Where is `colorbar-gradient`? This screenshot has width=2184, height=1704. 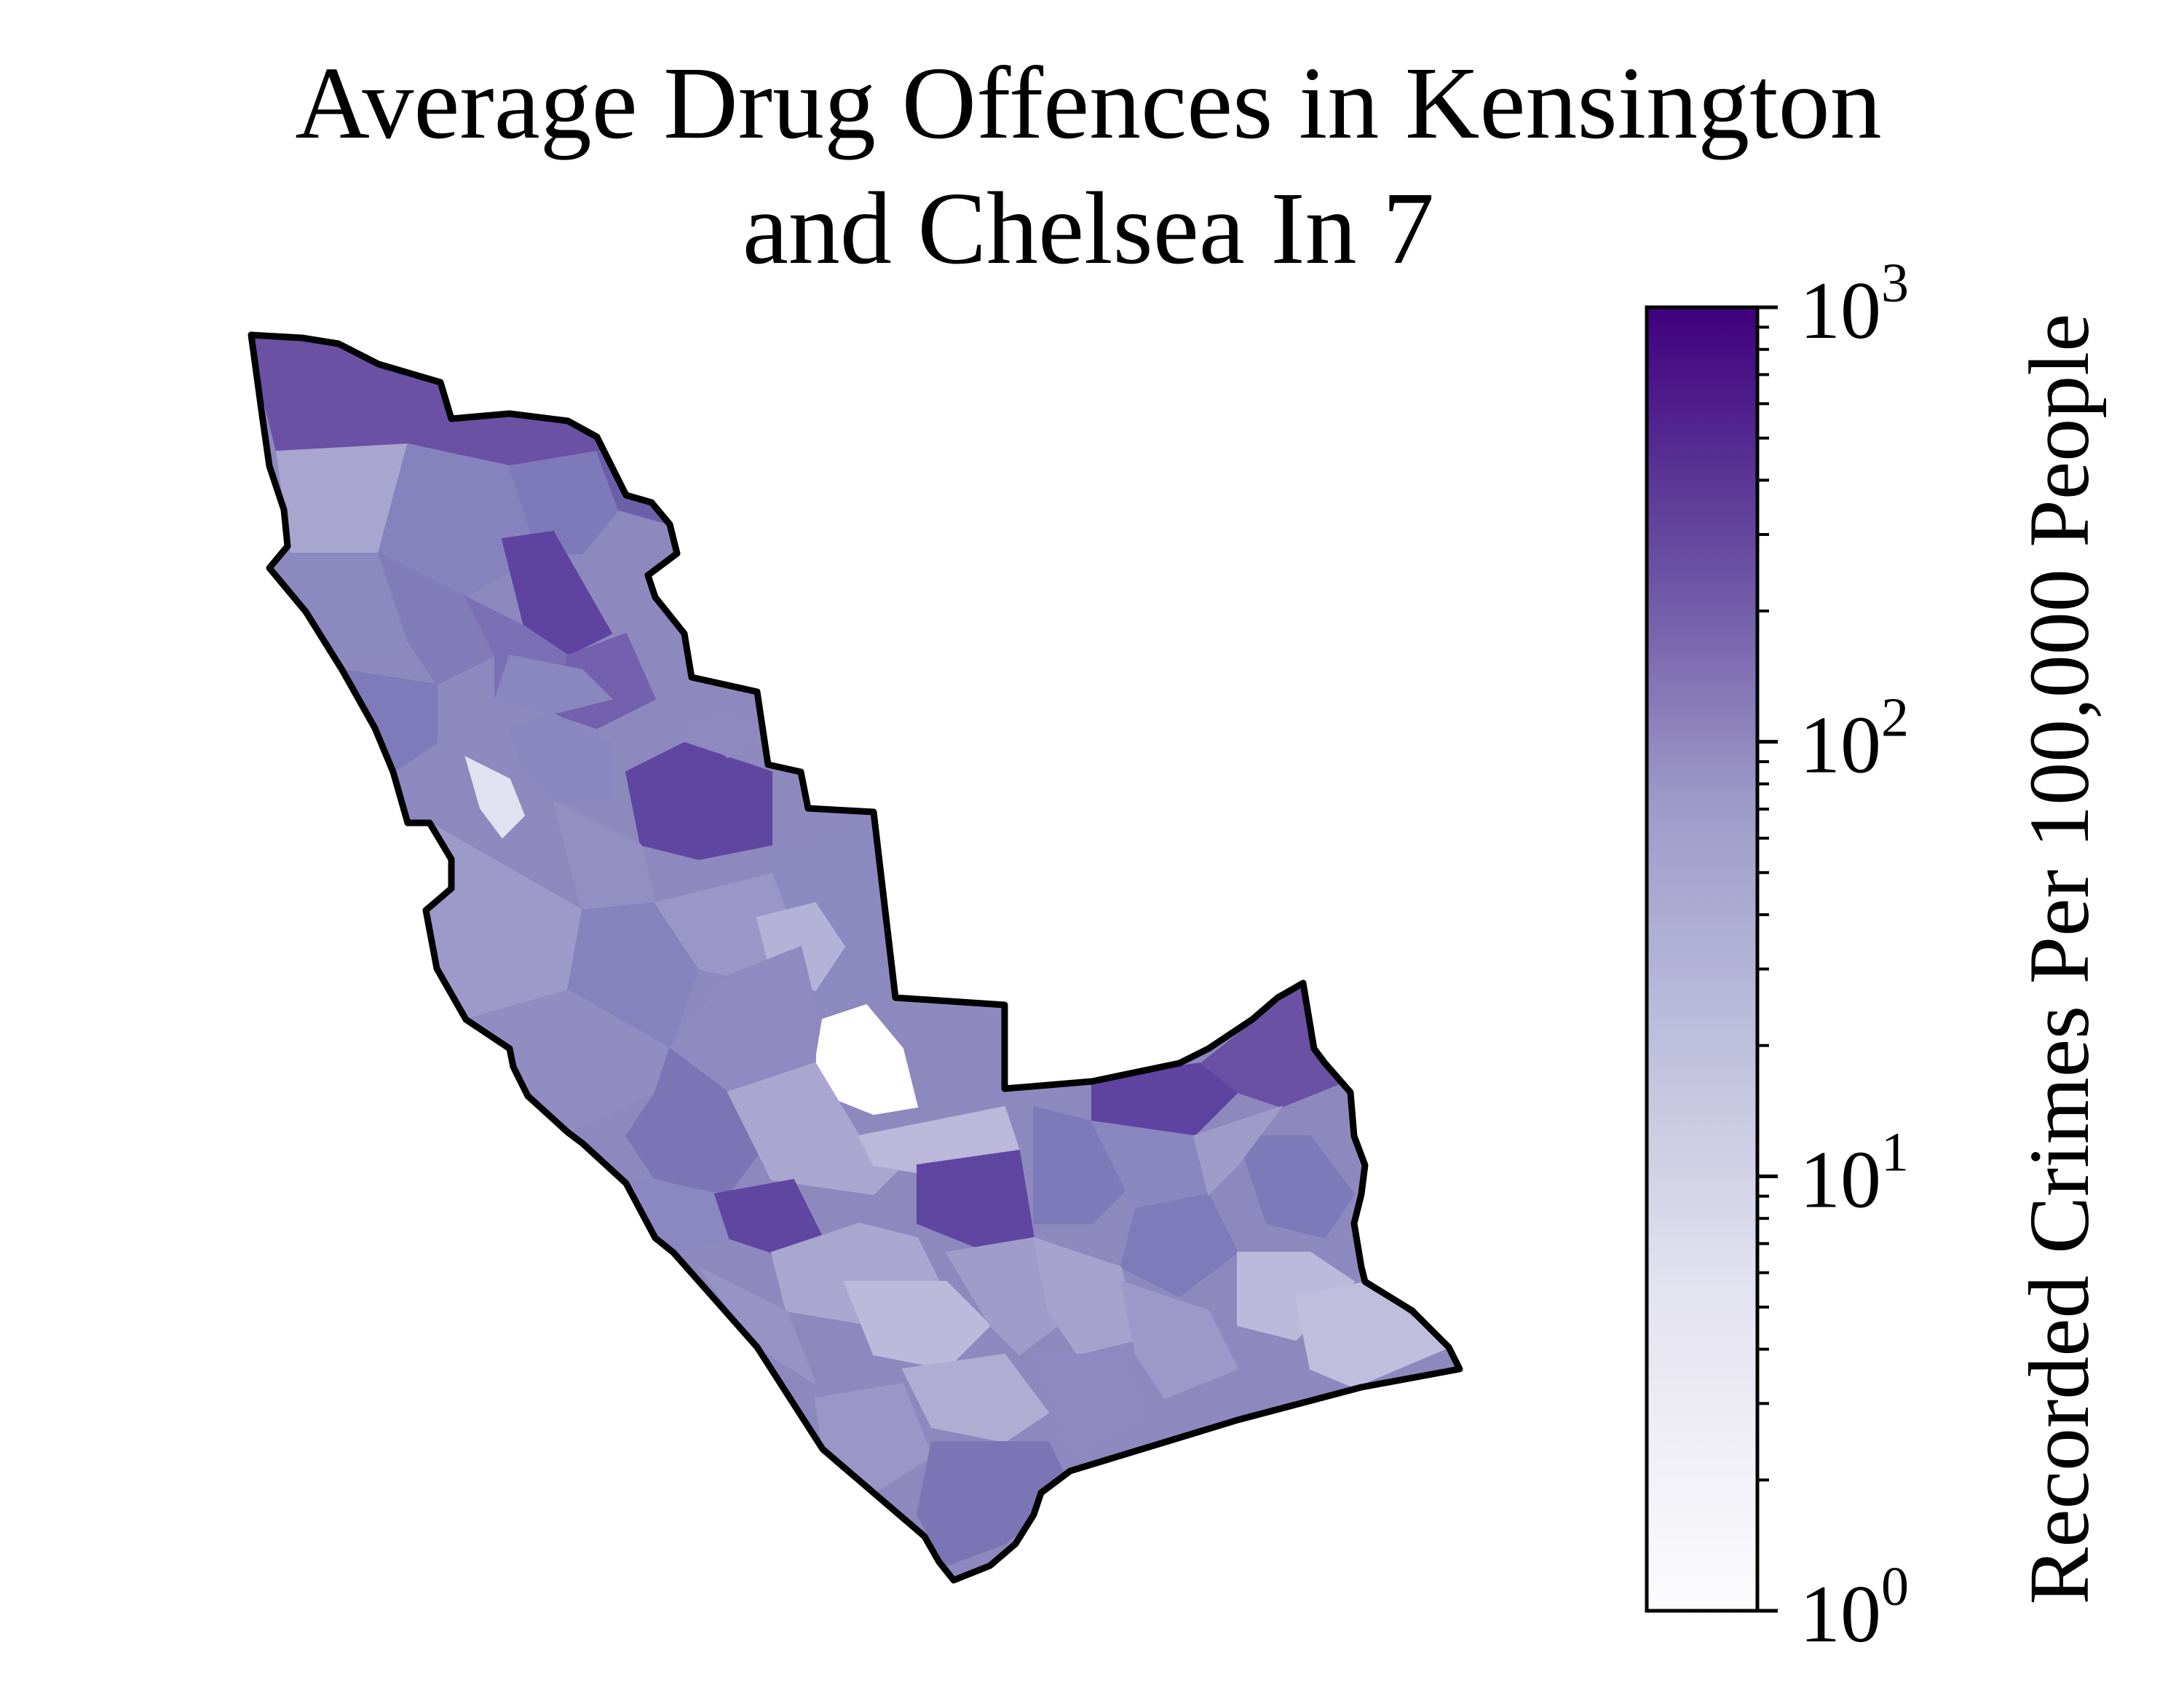
colorbar-gradient is located at coordinates (1702, 959).